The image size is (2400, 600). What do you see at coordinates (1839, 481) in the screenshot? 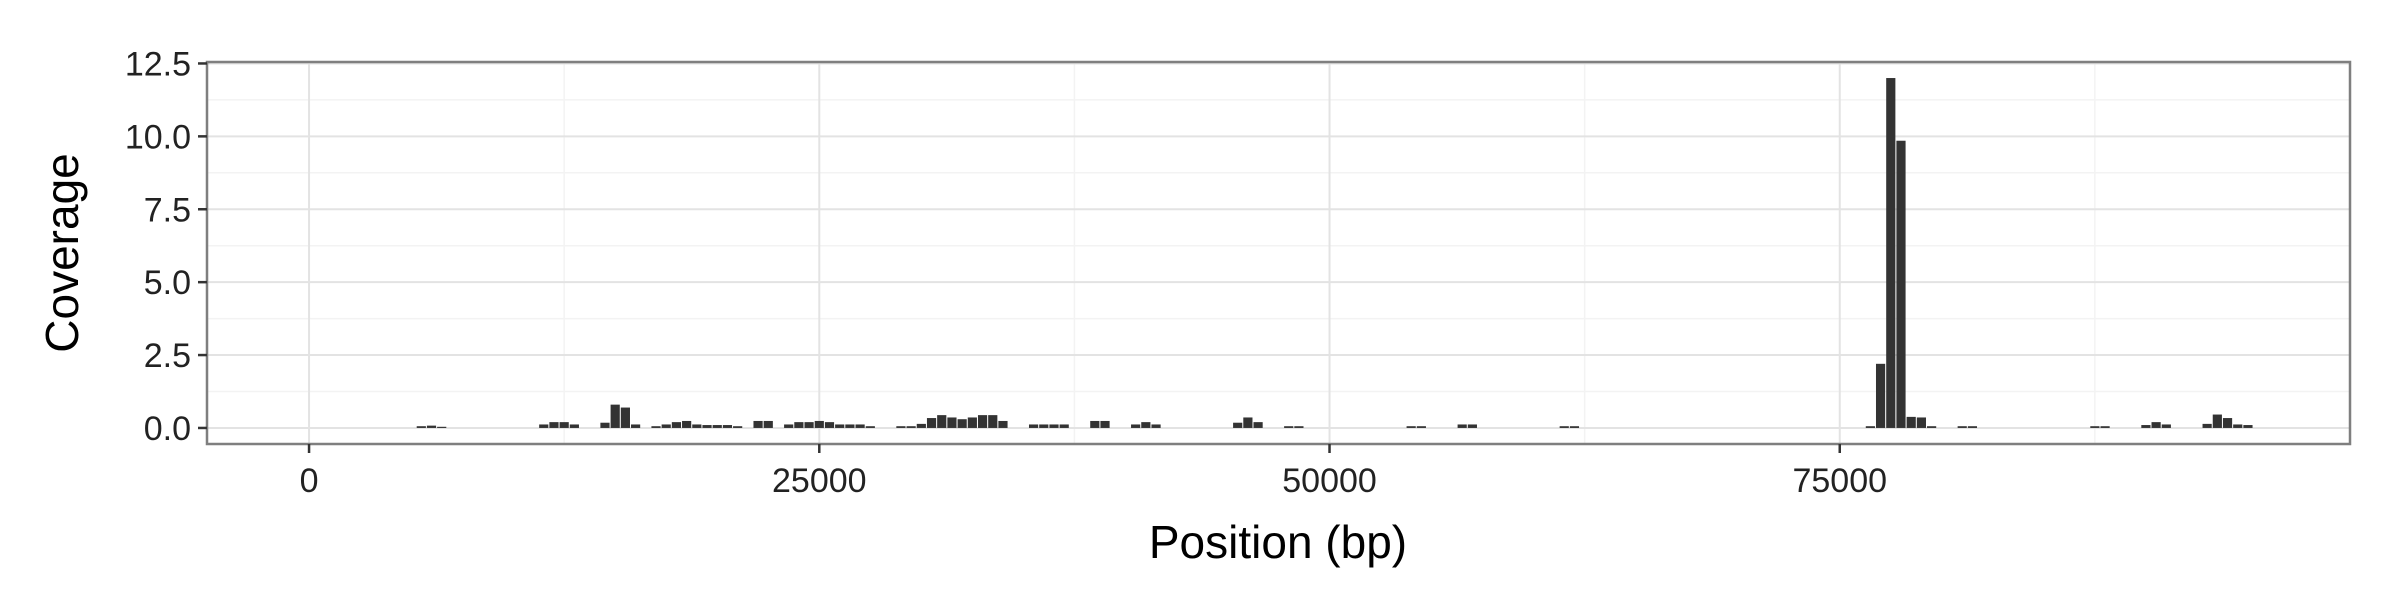
I see `x-tick-label: 75000` at bounding box center [1839, 481].